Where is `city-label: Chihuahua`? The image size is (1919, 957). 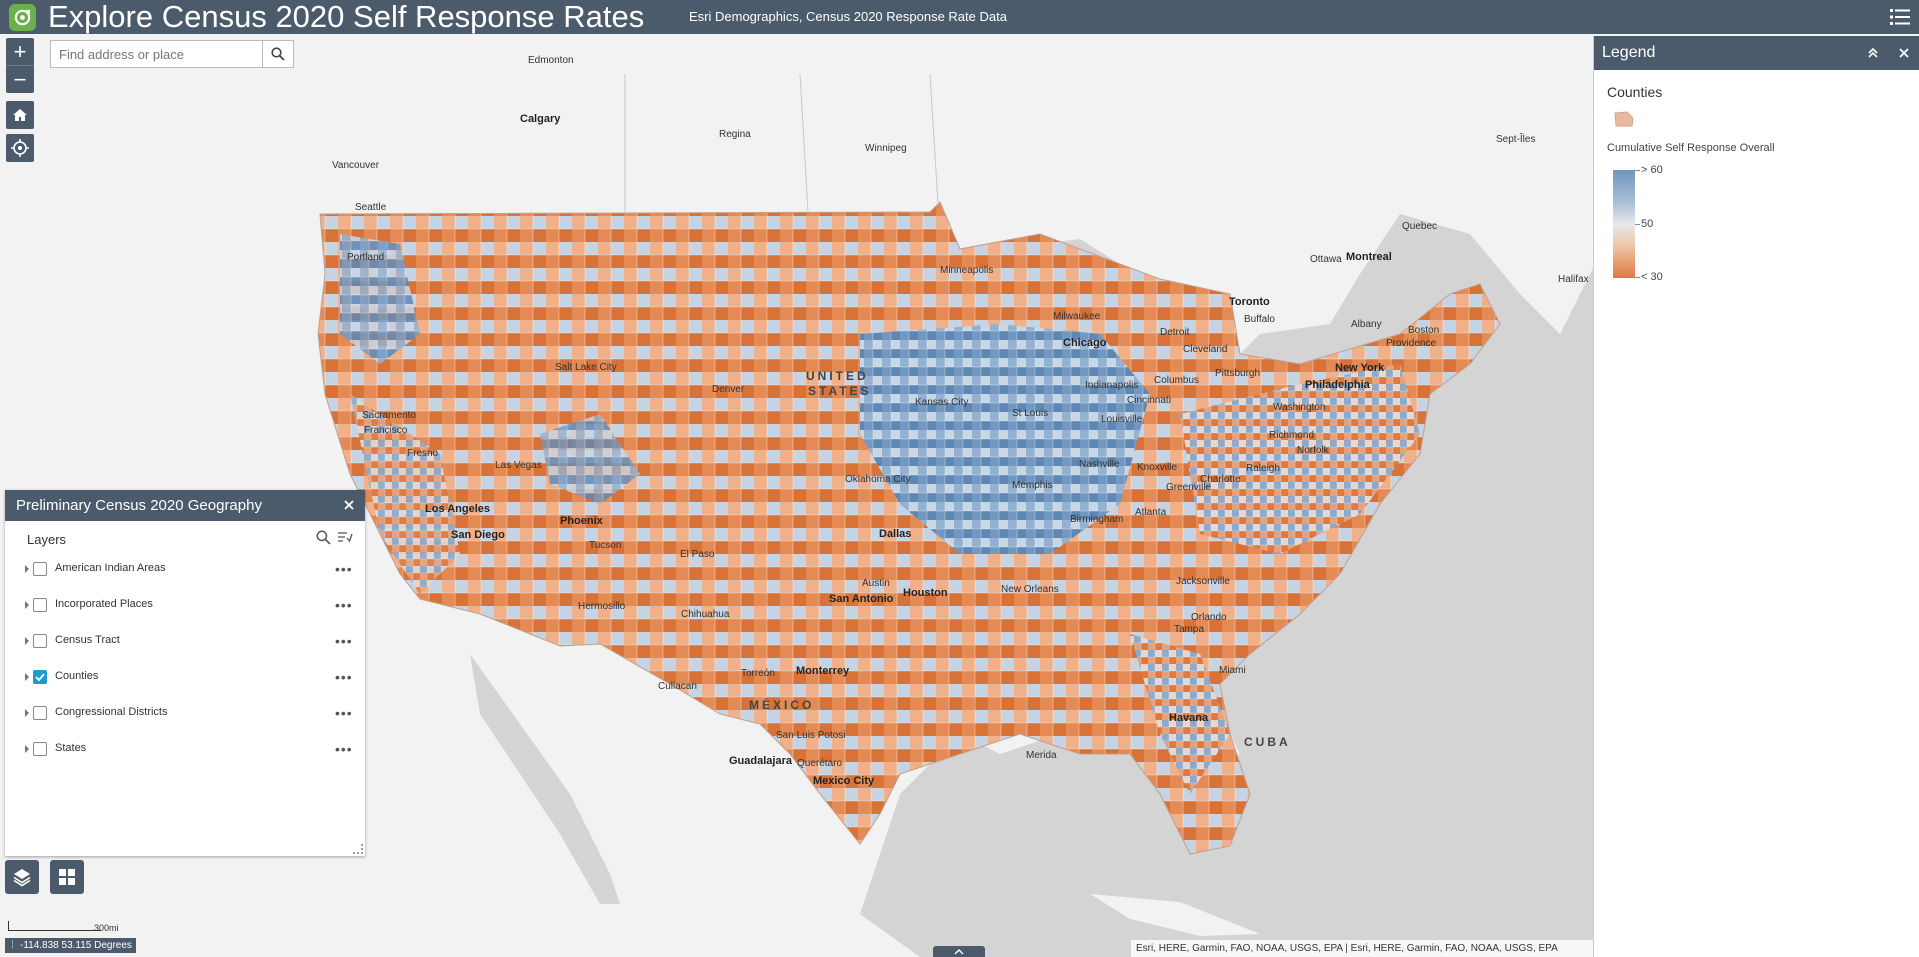 city-label: Chihuahua is located at coordinates (705, 614).